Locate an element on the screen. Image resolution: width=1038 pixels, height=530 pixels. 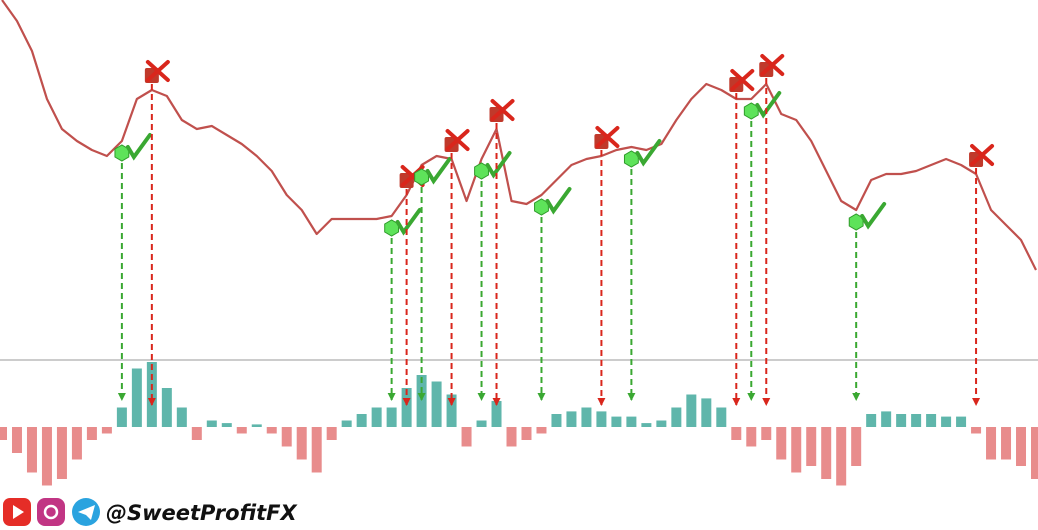
instagram-lens is located at coordinates (51, 512).